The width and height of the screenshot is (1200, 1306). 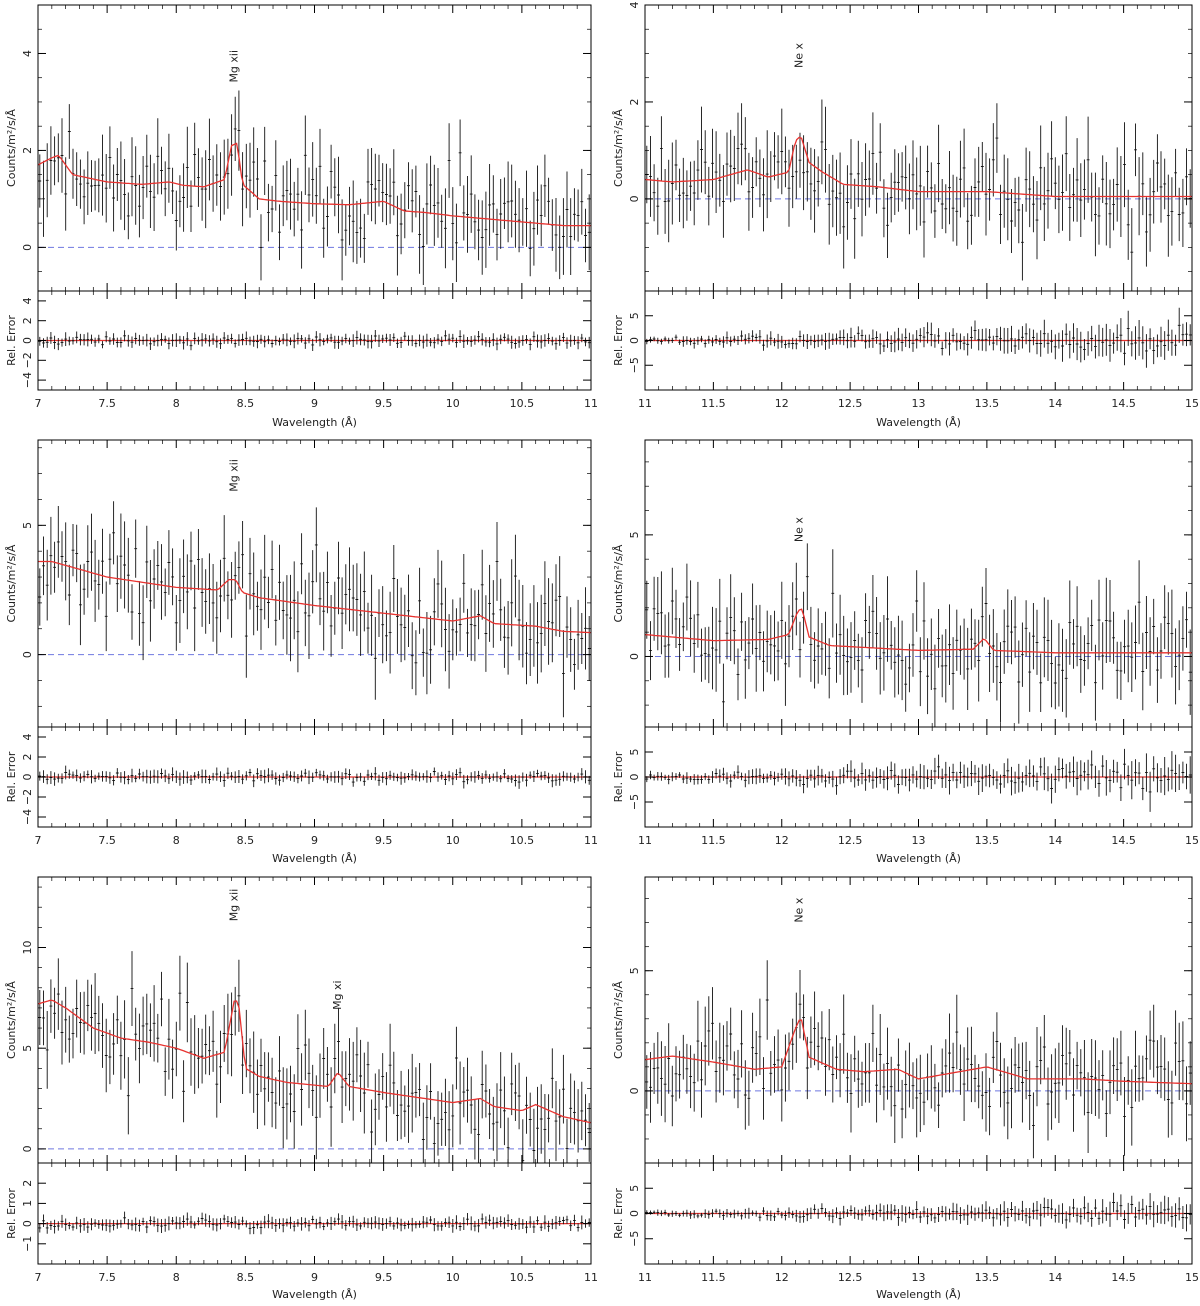 What do you see at coordinates (27, 947) in the screenshot?
I see `y-tick-label: 10` at bounding box center [27, 947].